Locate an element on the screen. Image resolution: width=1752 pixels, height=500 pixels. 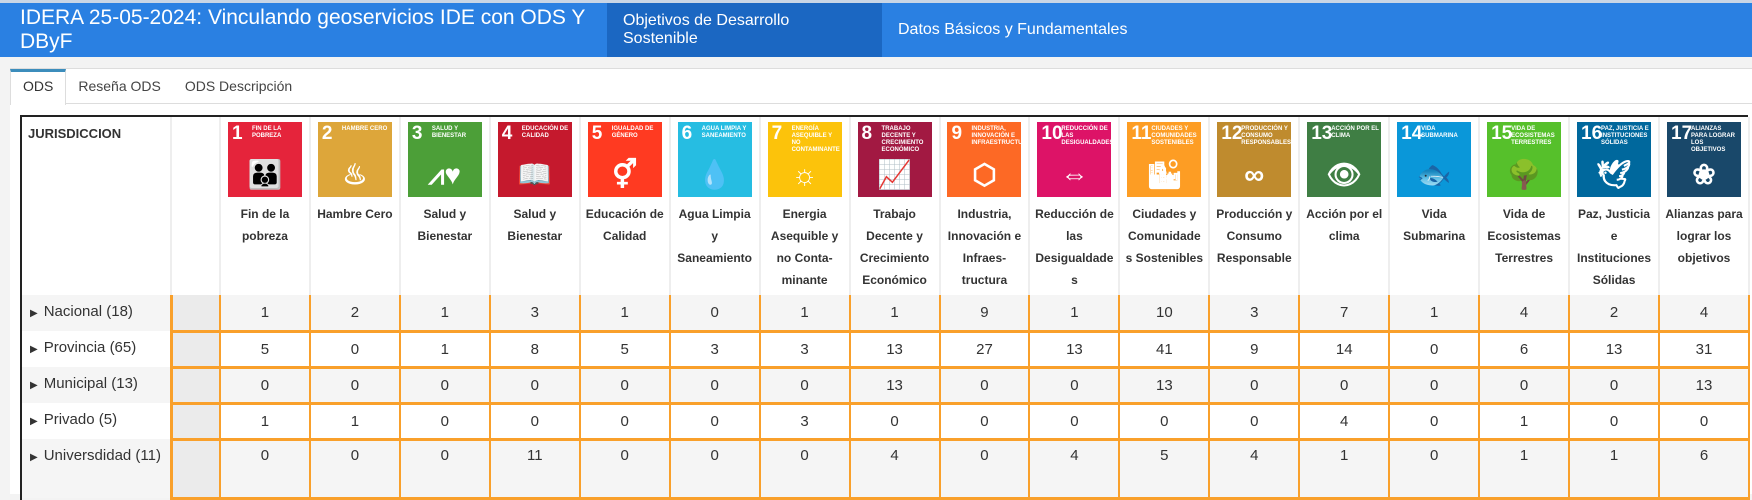
row-label: ▶ Nacional (18) is located at coordinates (96, 313).